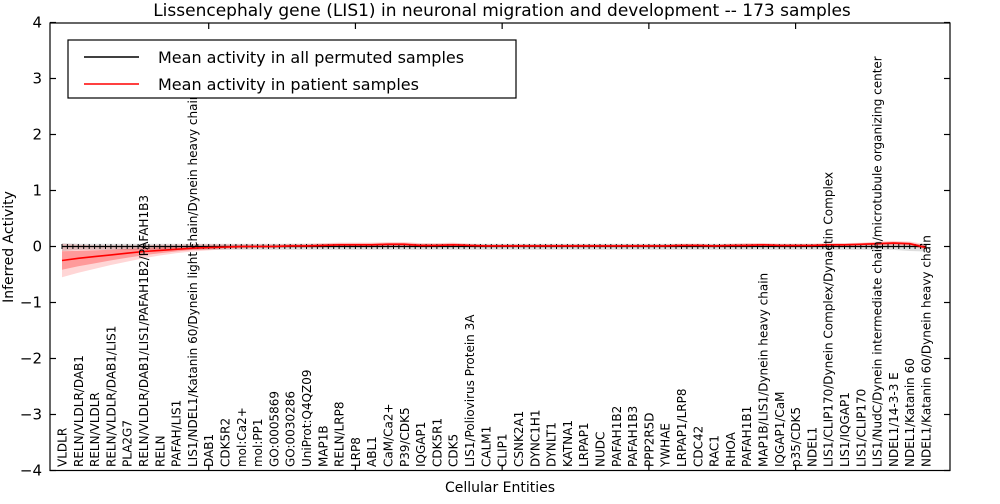 Image resolution: width=1000 pixels, height=504 pixels. I want to click on y-tick-label: −3, so click(31, 415).